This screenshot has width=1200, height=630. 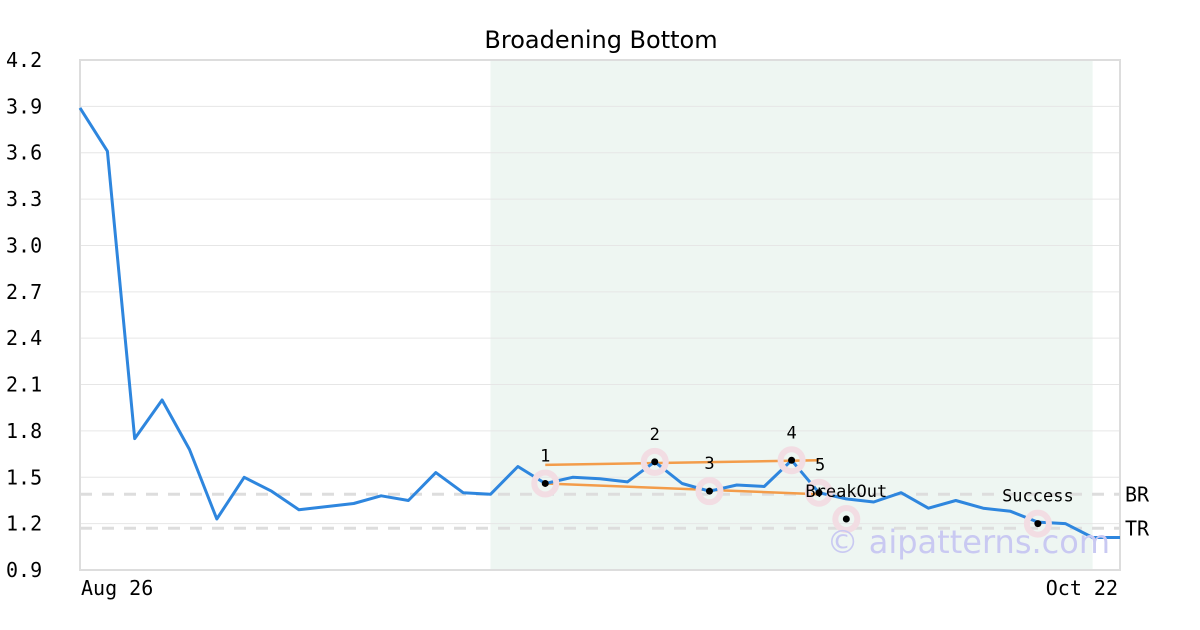 I want to click on y-tick-label: 1.2, so click(x=24, y=524).